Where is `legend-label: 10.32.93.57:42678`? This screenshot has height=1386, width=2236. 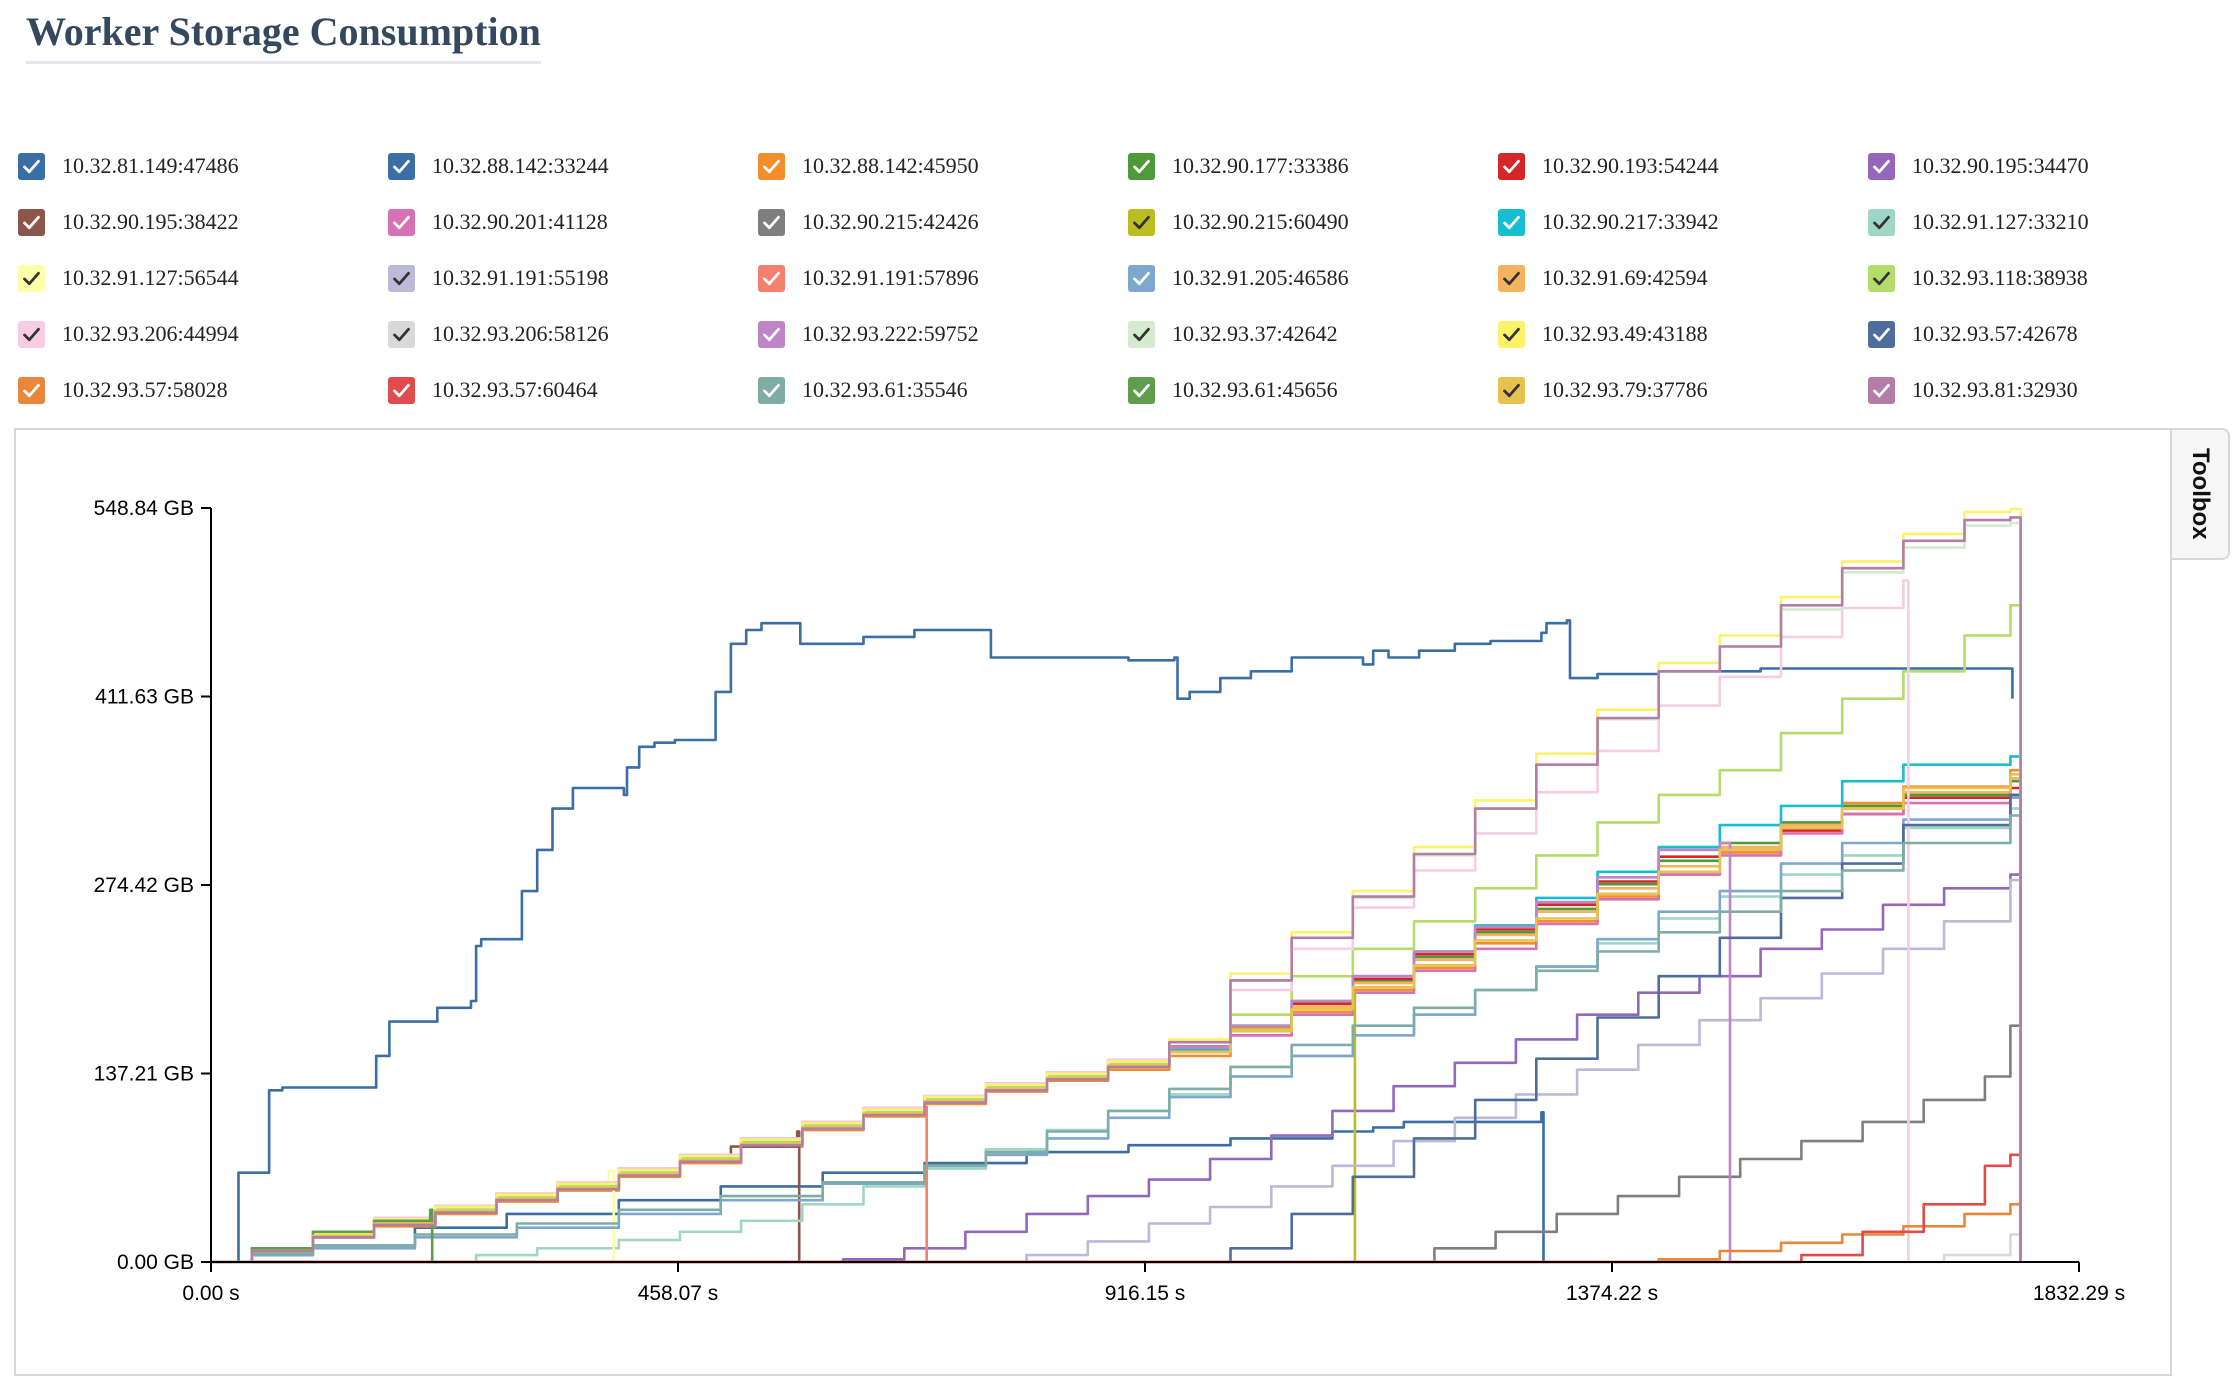
legend-label: 10.32.93.57:42678 is located at coordinates (1995, 333).